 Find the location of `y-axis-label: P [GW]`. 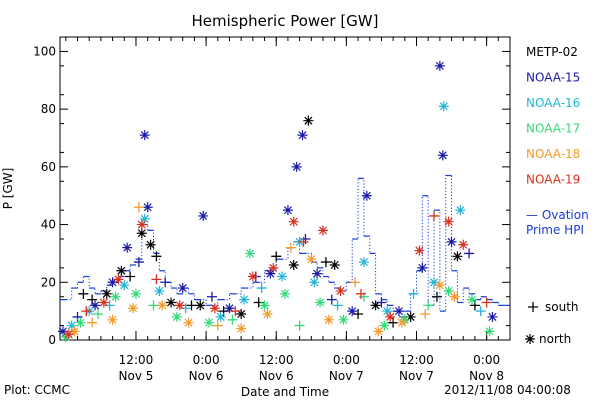

y-axis-label: P [GW] is located at coordinates (8, 189).